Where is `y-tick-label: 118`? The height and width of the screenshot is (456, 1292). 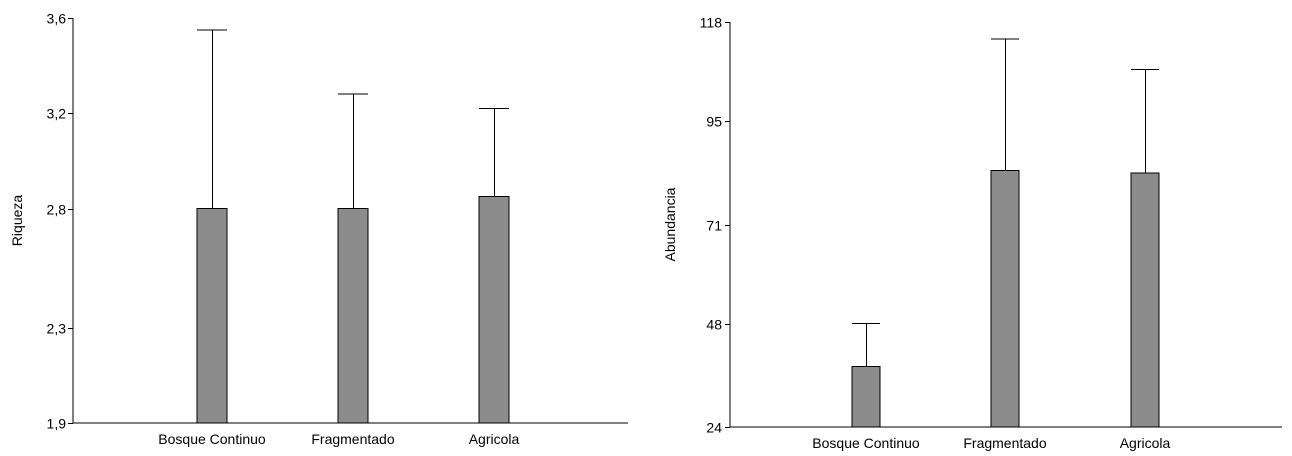
y-tick-label: 118 is located at coordinates (711, 23).